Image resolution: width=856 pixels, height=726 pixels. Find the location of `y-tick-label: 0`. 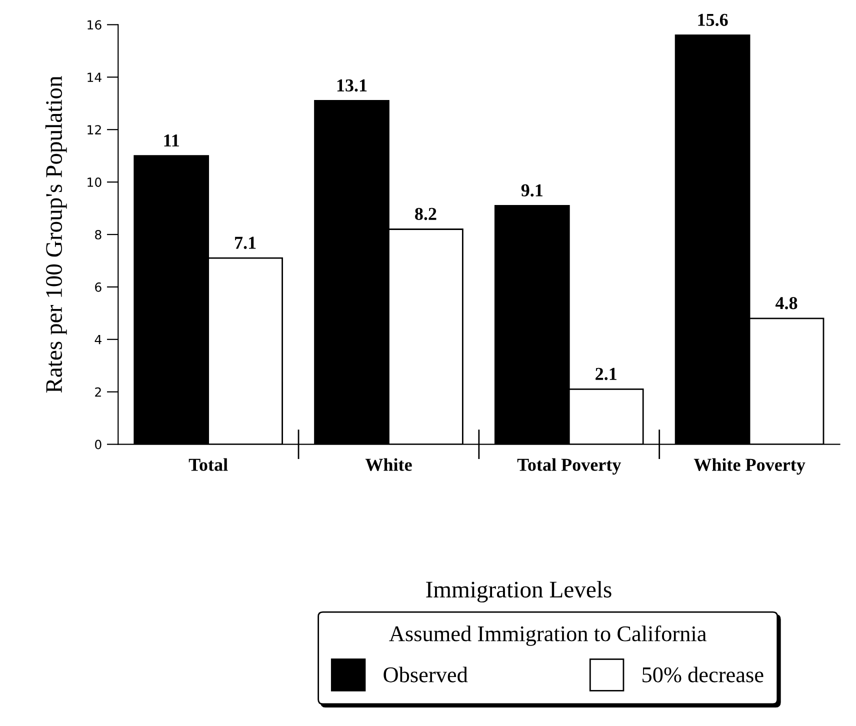

y-tick-label: 0 is located at coordinates (98, 445).